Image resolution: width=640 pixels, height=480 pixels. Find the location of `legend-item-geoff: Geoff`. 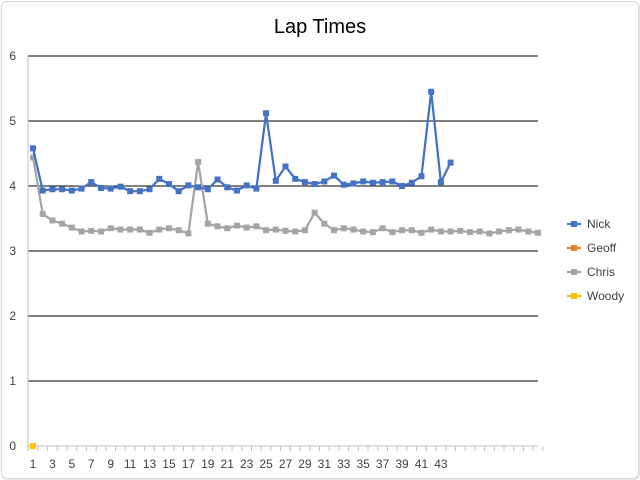

legend-item-geoff: Geoff is located at coordinates (592, 248).